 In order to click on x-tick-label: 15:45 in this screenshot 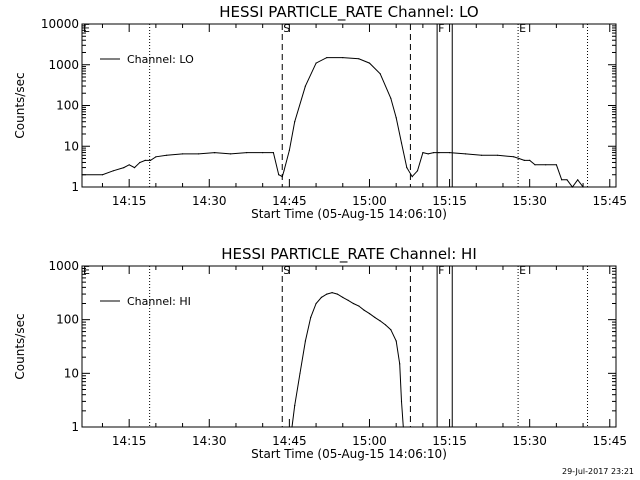, I will do `click(609, 201)`.